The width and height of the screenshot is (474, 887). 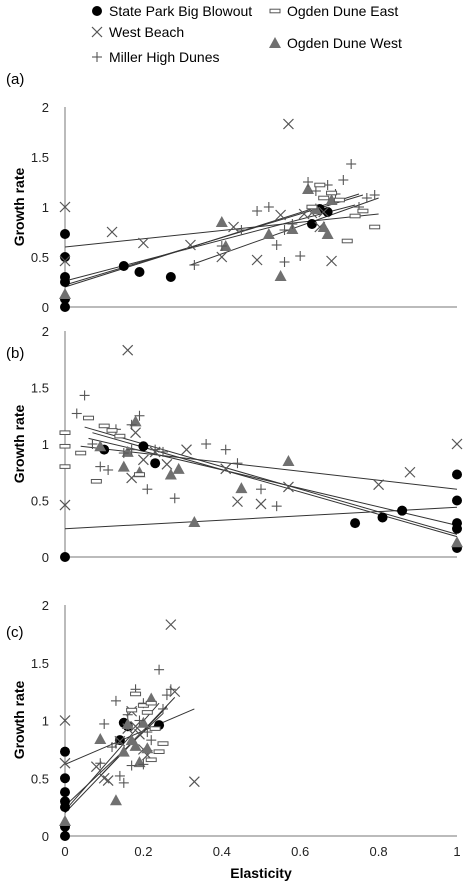 What do you see at coordinates (342, 11) in the screenshot?
I see `legend-label-odE: Ogden Dune East` at bounding box center [342, 11].